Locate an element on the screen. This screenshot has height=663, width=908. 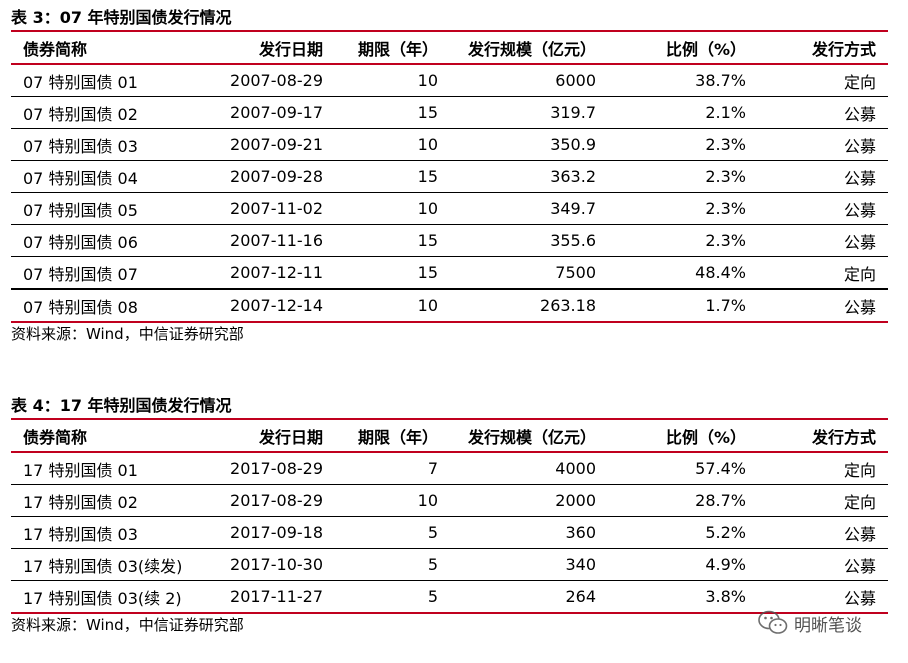
cell-scale: 349.7 is located at coordinates (525, 208).